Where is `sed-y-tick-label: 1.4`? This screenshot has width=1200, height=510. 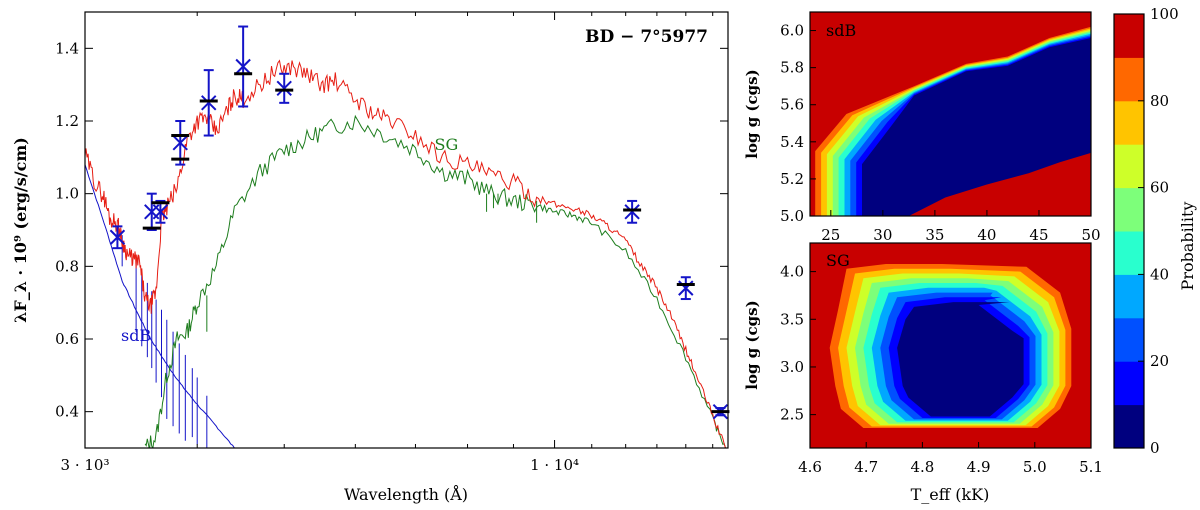
sed-y-tick-label: 1.4 is located at coordinates (67, 48).